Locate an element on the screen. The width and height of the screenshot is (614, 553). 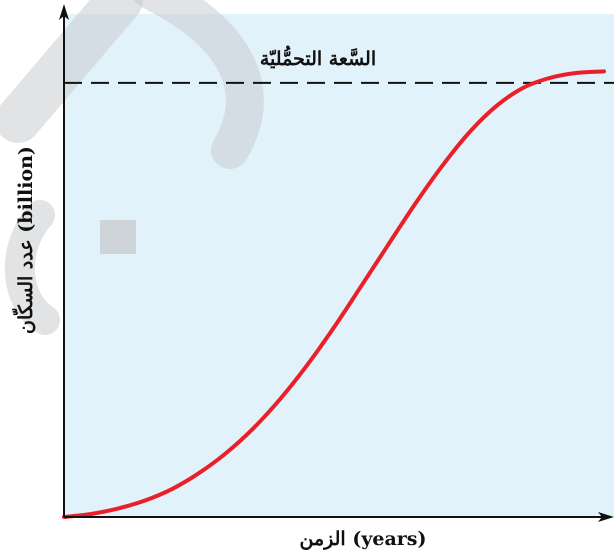
carrying-capacity-label: السَّعة التحمُّليّة is located at coordinates (318, 57).